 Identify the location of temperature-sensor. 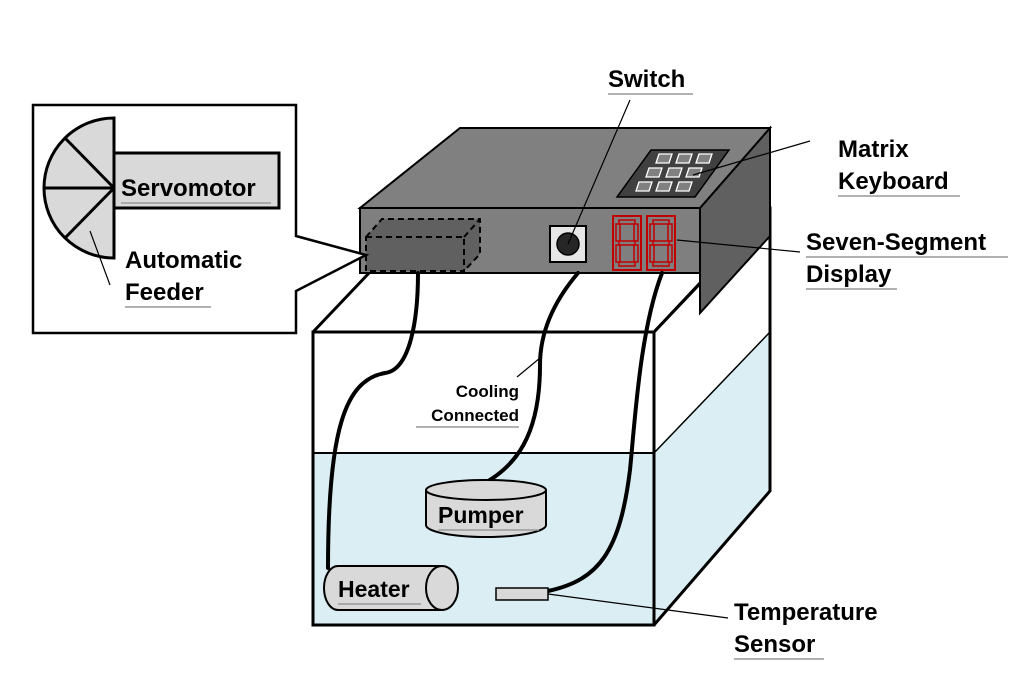
(522, 594).